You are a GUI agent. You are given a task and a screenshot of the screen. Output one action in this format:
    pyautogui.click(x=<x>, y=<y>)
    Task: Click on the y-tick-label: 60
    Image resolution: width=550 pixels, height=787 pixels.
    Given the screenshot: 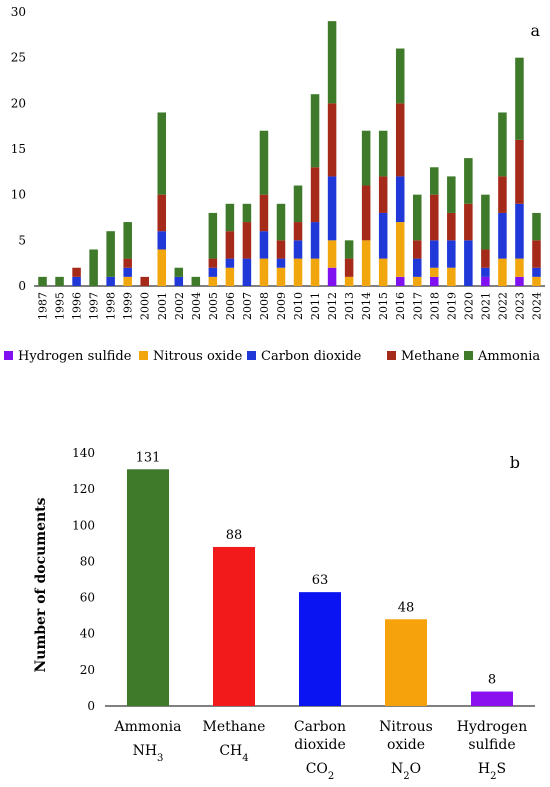 What is the action you would take?
    pyautogui.click(x=87, y=598)
    